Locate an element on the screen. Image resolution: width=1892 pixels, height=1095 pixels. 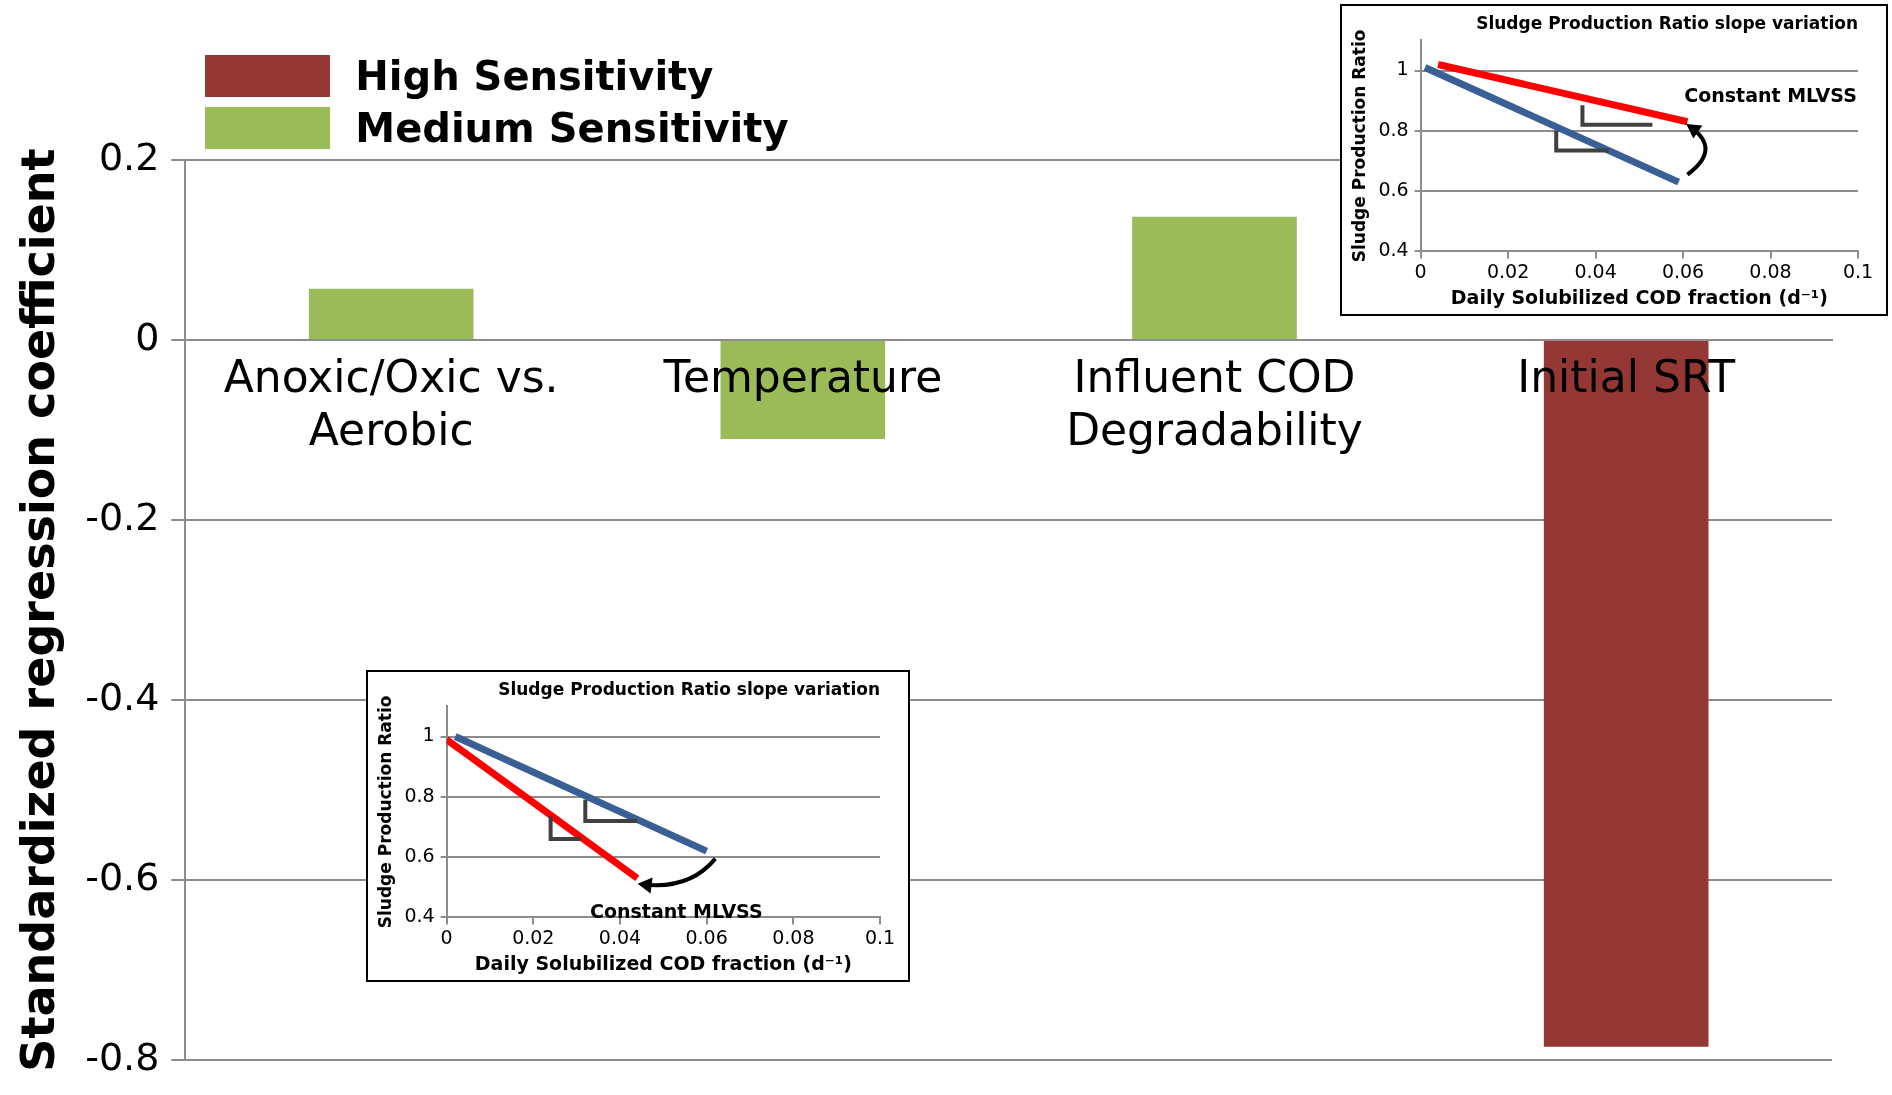
legend-label: Medium Sensitivity is located at coordinates (572, 128).